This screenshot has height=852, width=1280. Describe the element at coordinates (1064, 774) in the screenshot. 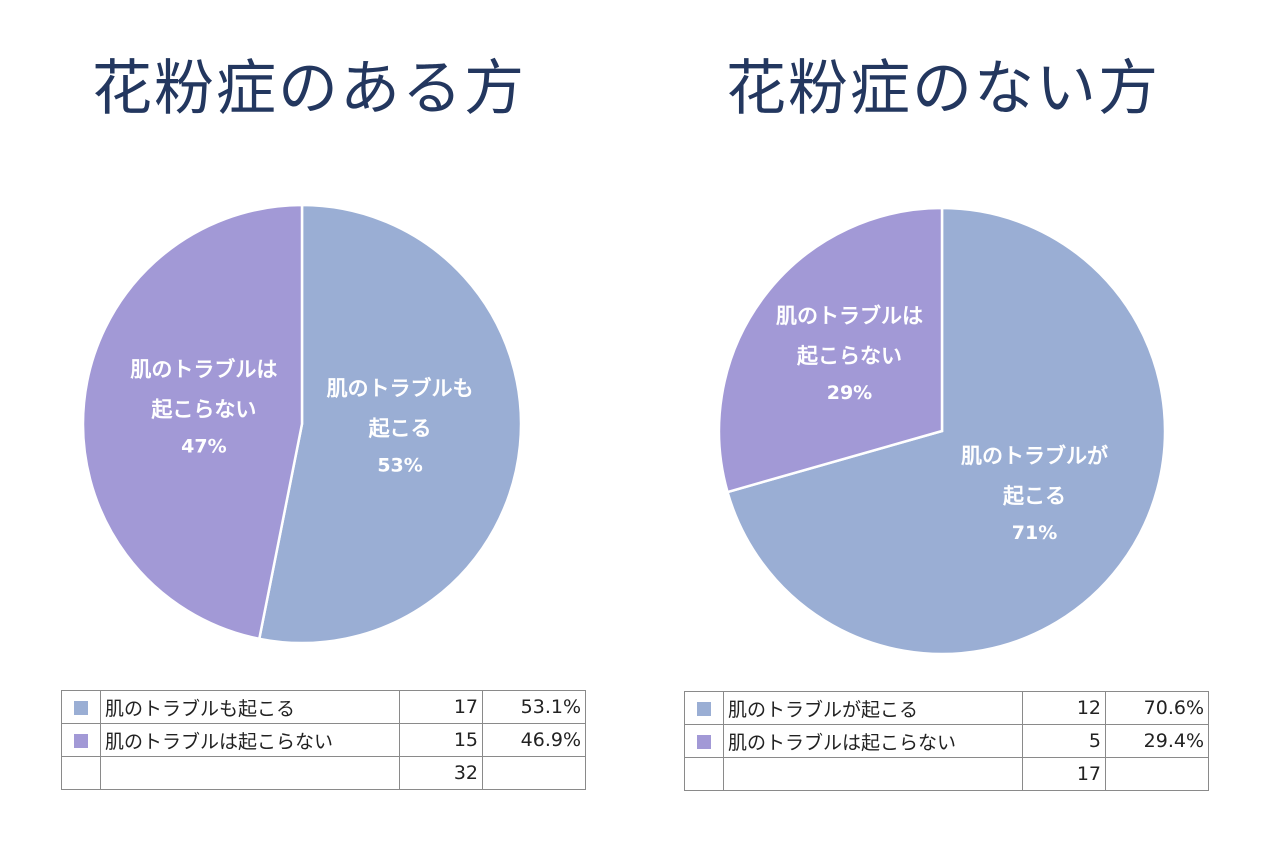

I see `table-cell-total: 17` at that location.